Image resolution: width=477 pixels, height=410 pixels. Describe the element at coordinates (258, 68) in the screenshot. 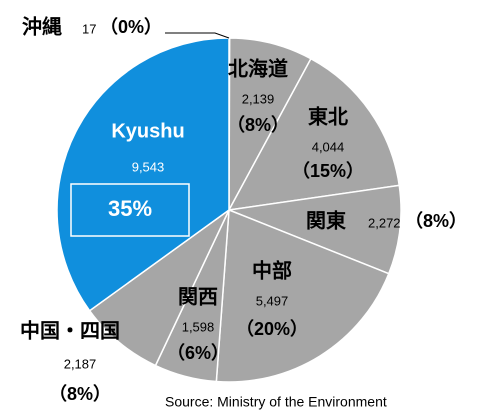

I see `slice-name: 北海道` at that location.